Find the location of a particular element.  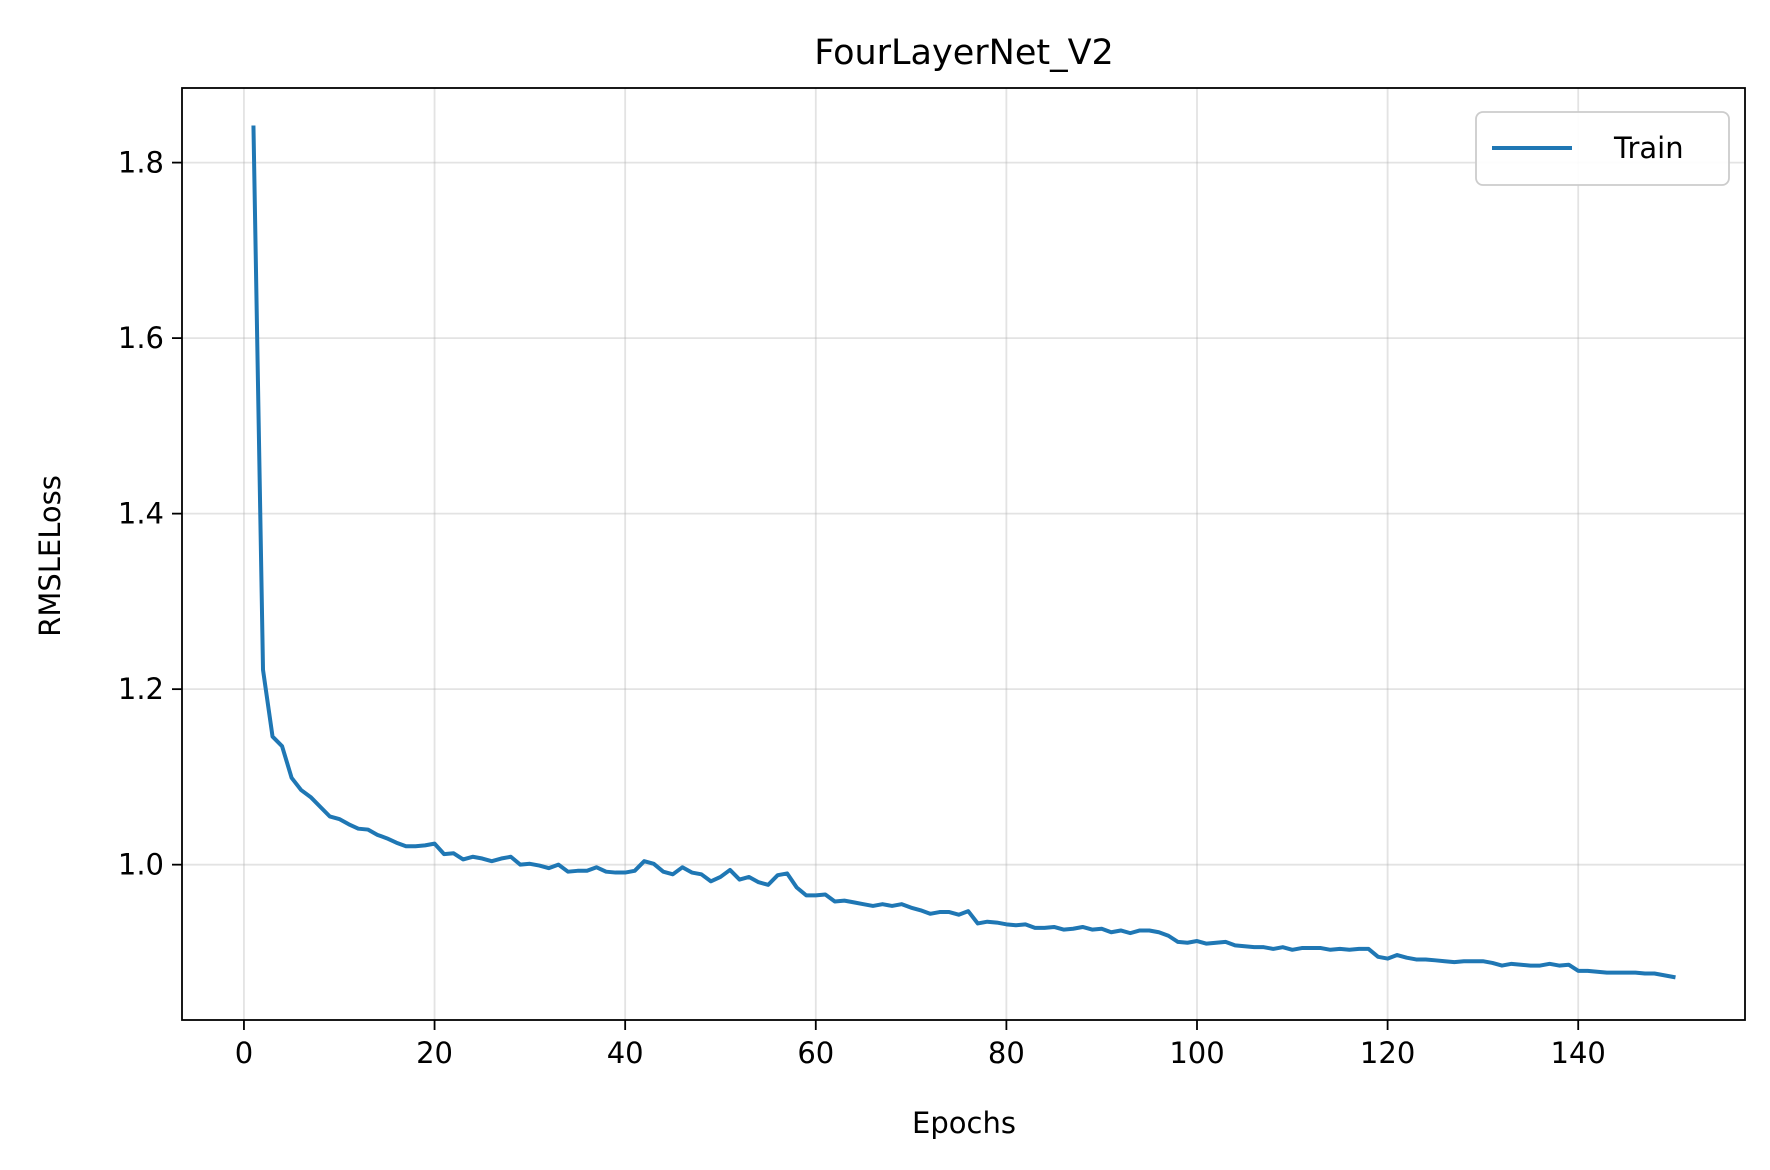

y-tick-label: 1.4 is located at coordinates (141, 514).